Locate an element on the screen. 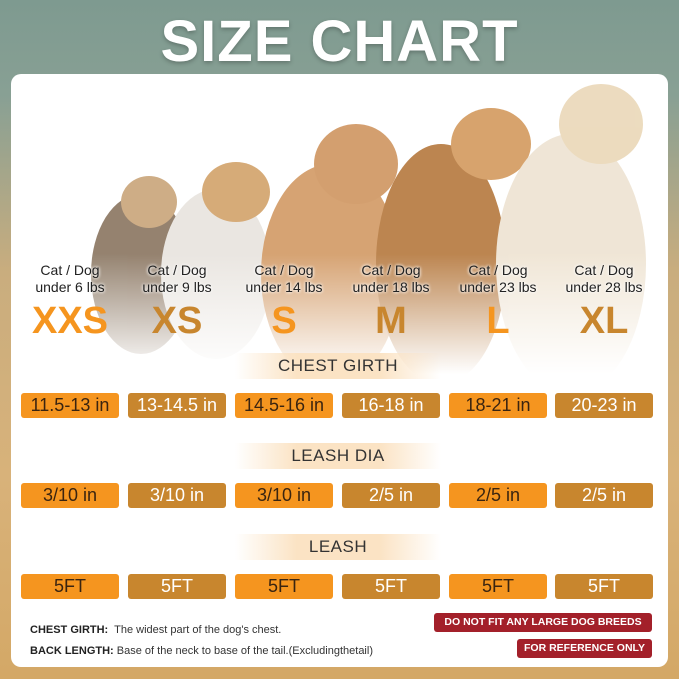 The width and height of the screenshot is (679, 679). size-label: M is located at coordinates (391, 321).